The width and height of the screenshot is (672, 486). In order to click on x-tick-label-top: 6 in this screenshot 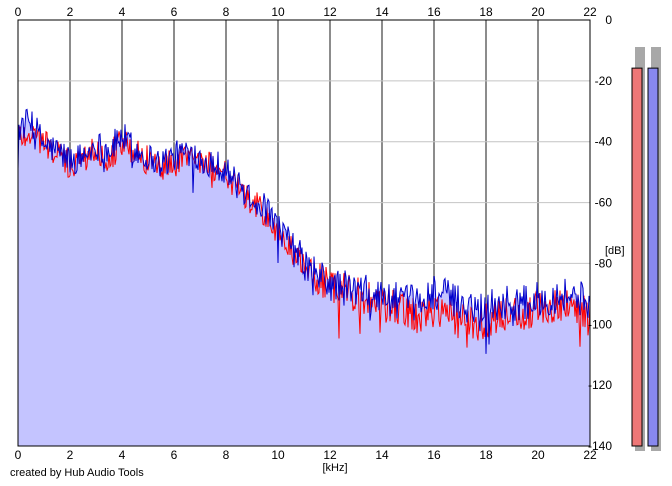, I will do `click(174, 12)`.